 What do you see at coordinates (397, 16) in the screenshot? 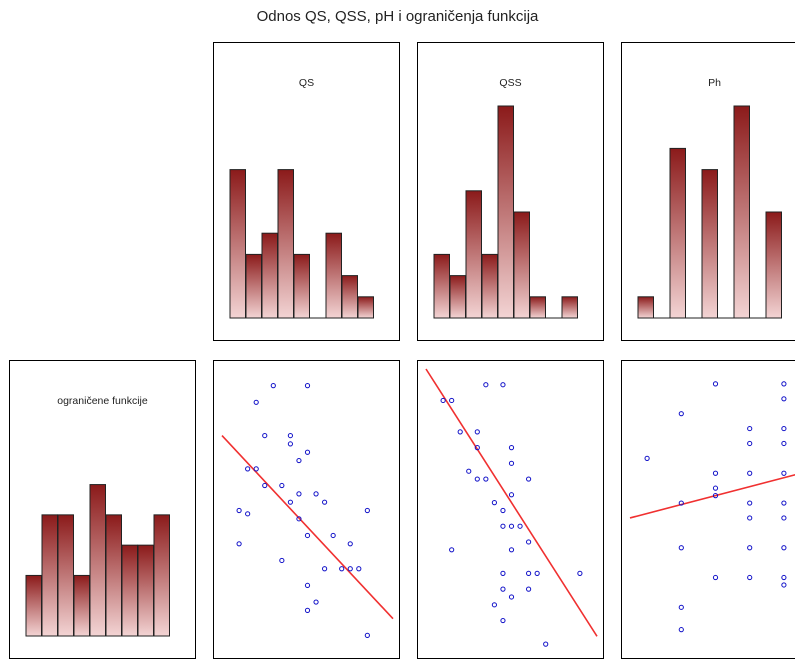
I see `figure-title: Odnos QS, QSS, pH i ograničenja funkcija` at bounding box center [397, 16].